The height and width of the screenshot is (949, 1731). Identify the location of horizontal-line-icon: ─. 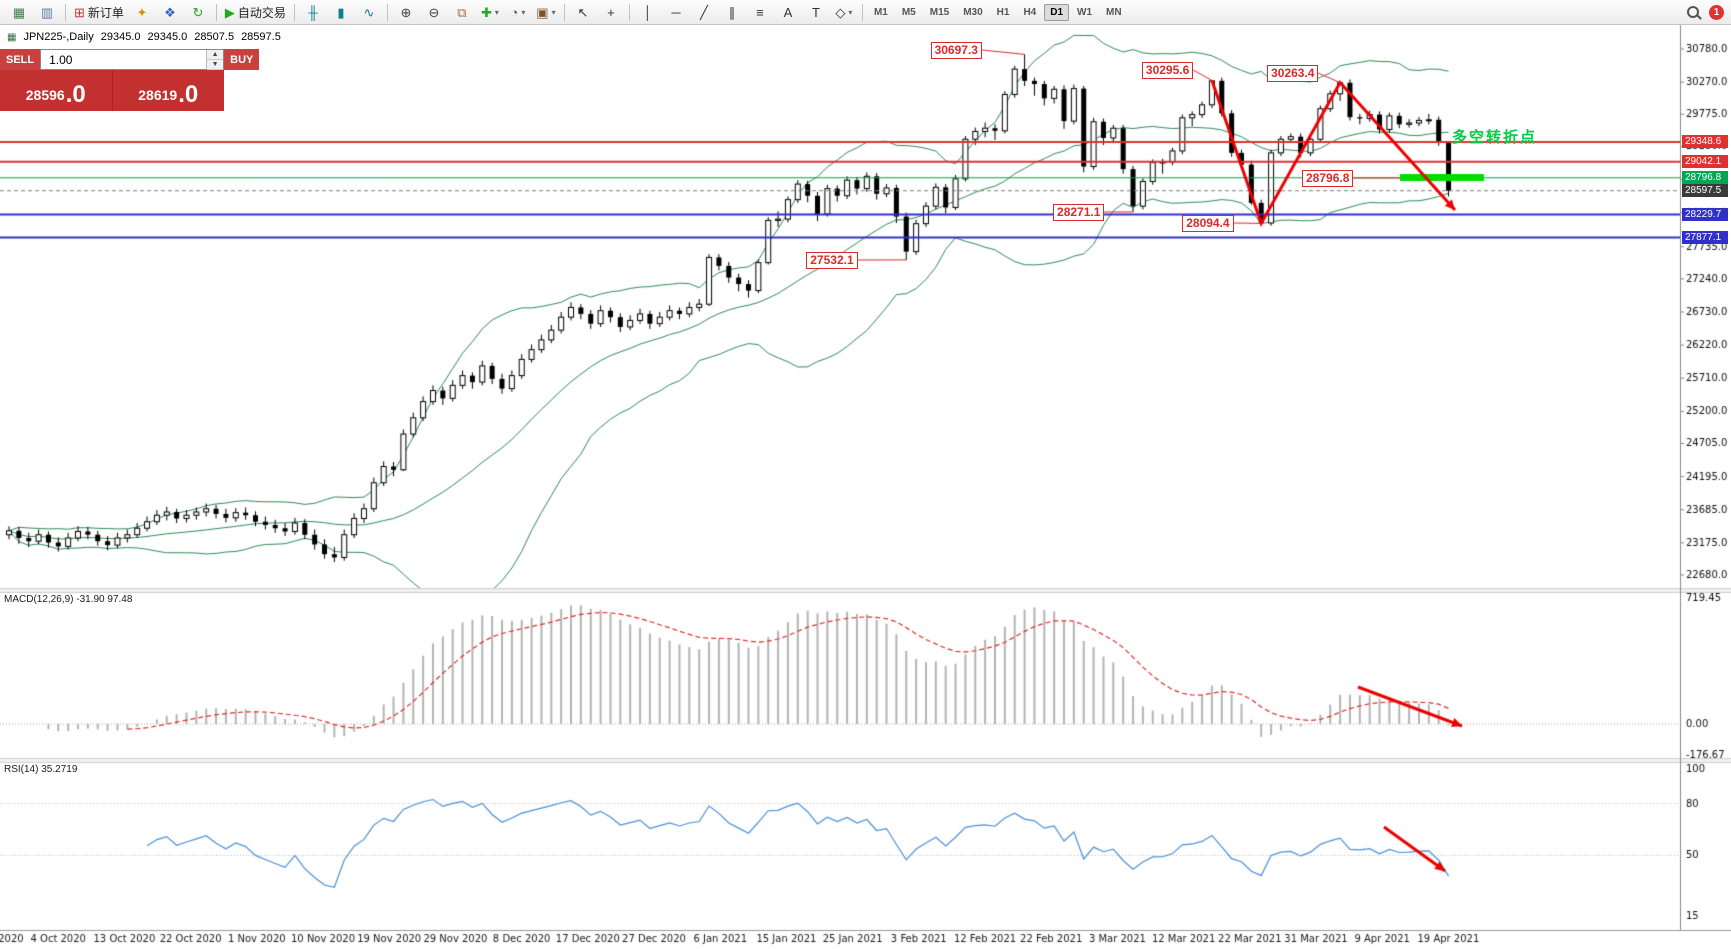
(676, 12).